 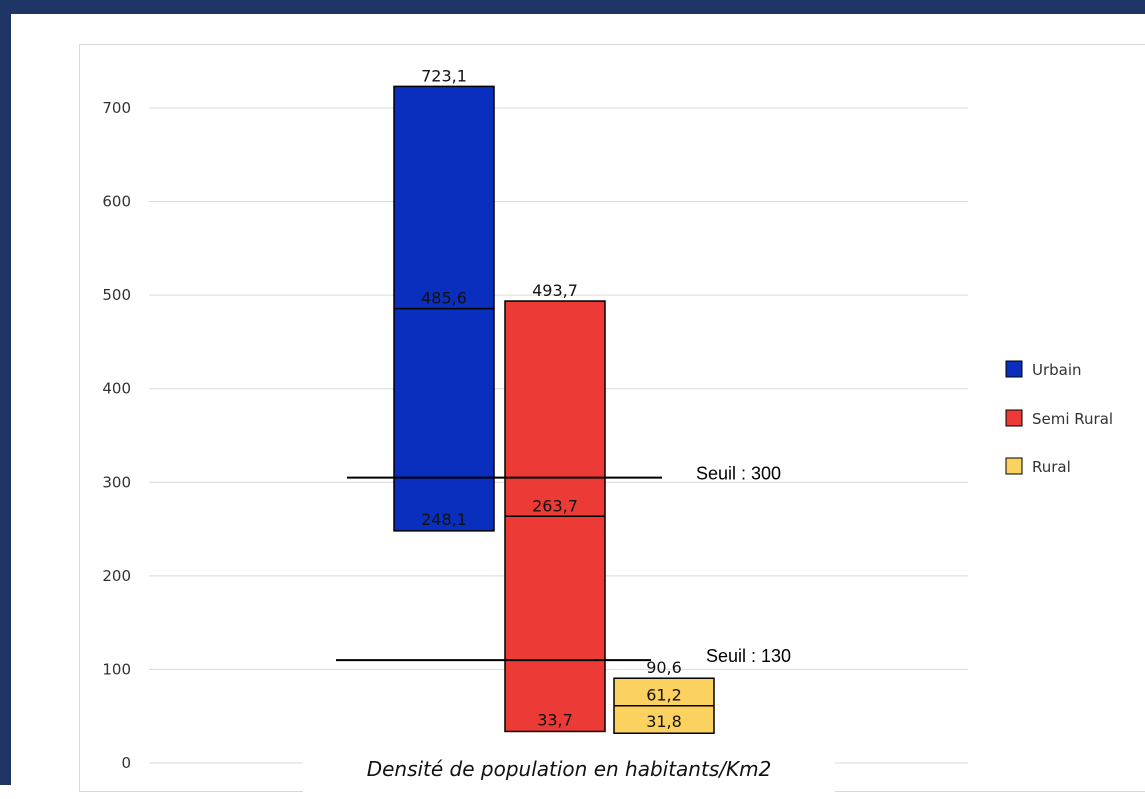 What do you see at coordinates (116, 482) in the screenshot?
I see `y-tick-label-300: 300` at bounding box center [116, 482].